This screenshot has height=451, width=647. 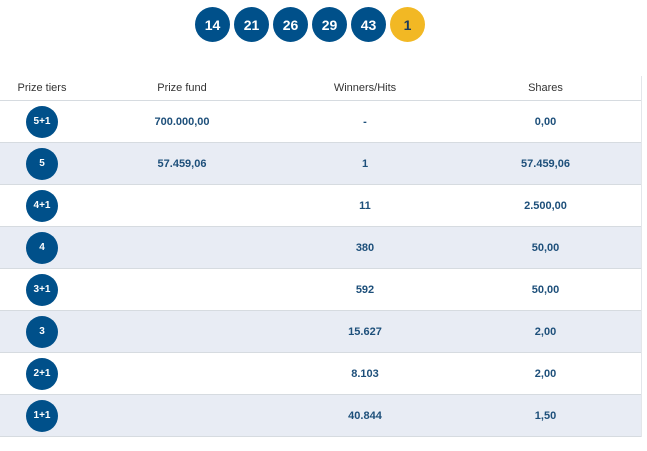 What do you see at coordinates (545, 163) in the screenshot?
I see `shares-cell: 57.459,06` at bounding box center [545, 163].